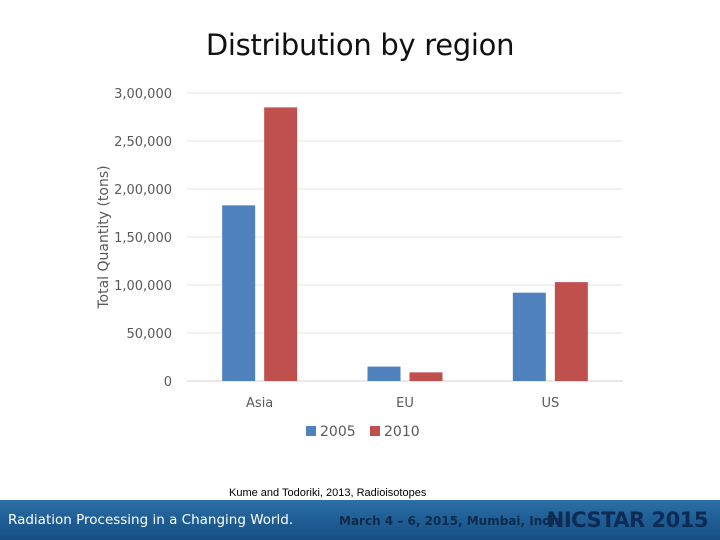  I want to click on y-tick-label: 3,00,000, so click(143, 94).